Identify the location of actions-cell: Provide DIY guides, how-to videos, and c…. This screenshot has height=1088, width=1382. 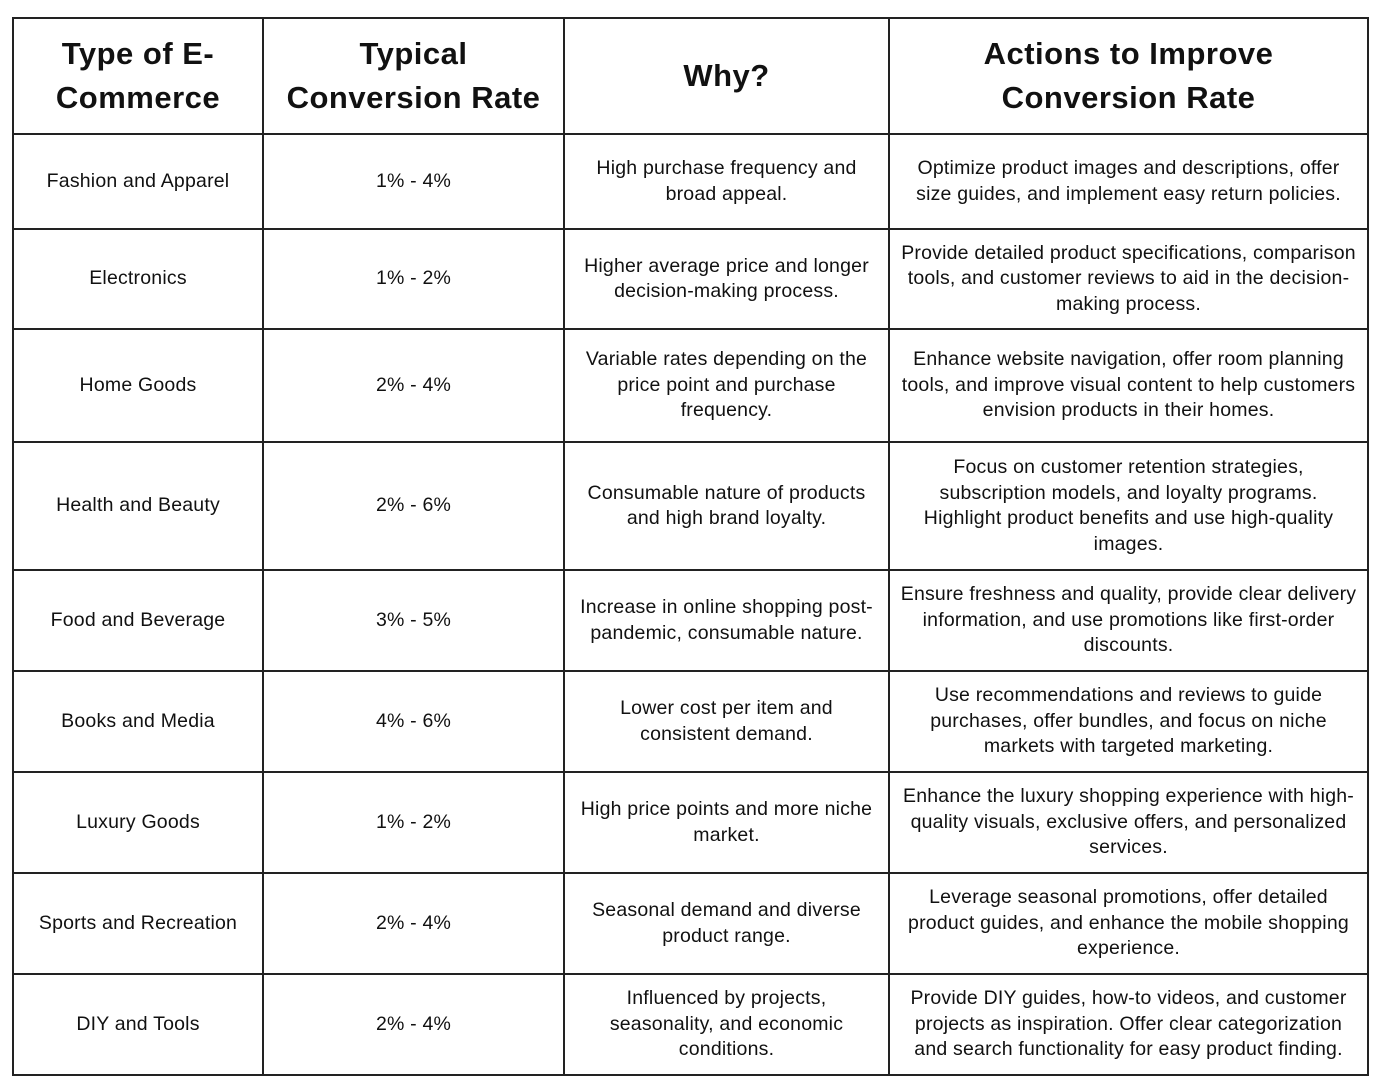
(1128, 1024).